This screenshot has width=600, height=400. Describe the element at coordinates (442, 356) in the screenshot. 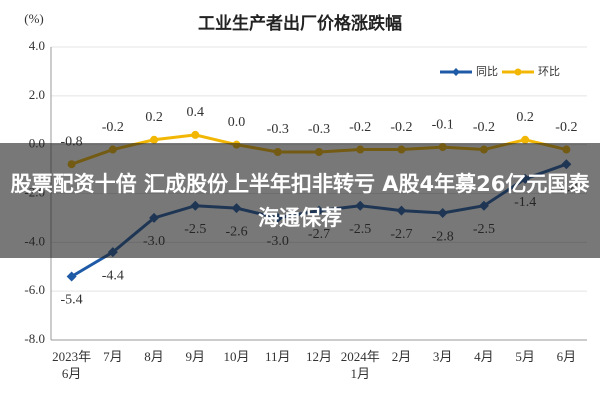

I see `x-tick-label: 3月` at that location.